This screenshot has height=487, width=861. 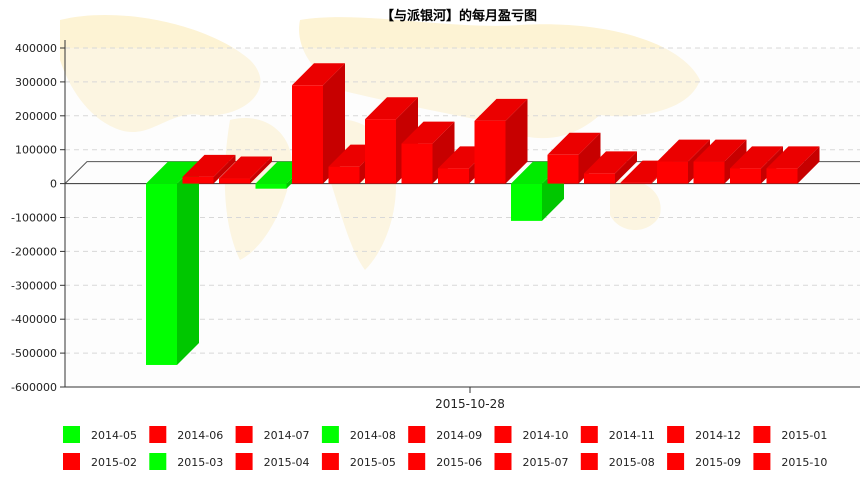 What do you see at coordinates (459, 435) in the screenshot?
I see `legend-label: 2014-09` at bounding box center [459, 435].